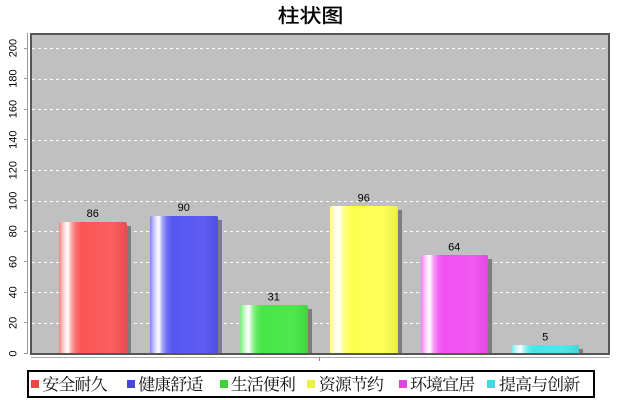  I want to click on svg-text: 100, so click(14, 201).